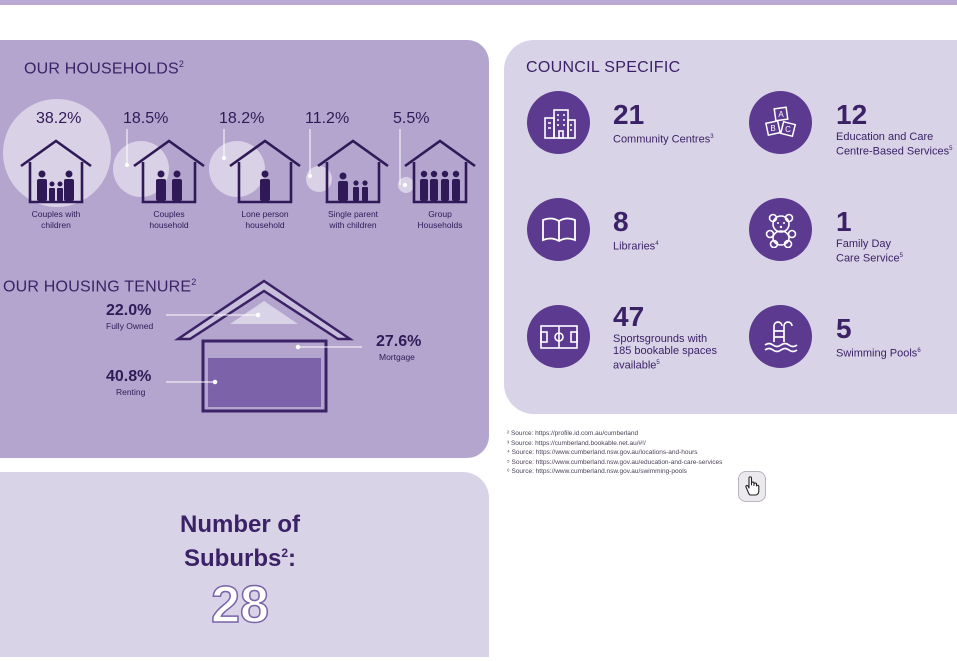  Describe the element at coordinates (130, 326) in the screenshot. I see `owned-label: Fully Owned` at that location.